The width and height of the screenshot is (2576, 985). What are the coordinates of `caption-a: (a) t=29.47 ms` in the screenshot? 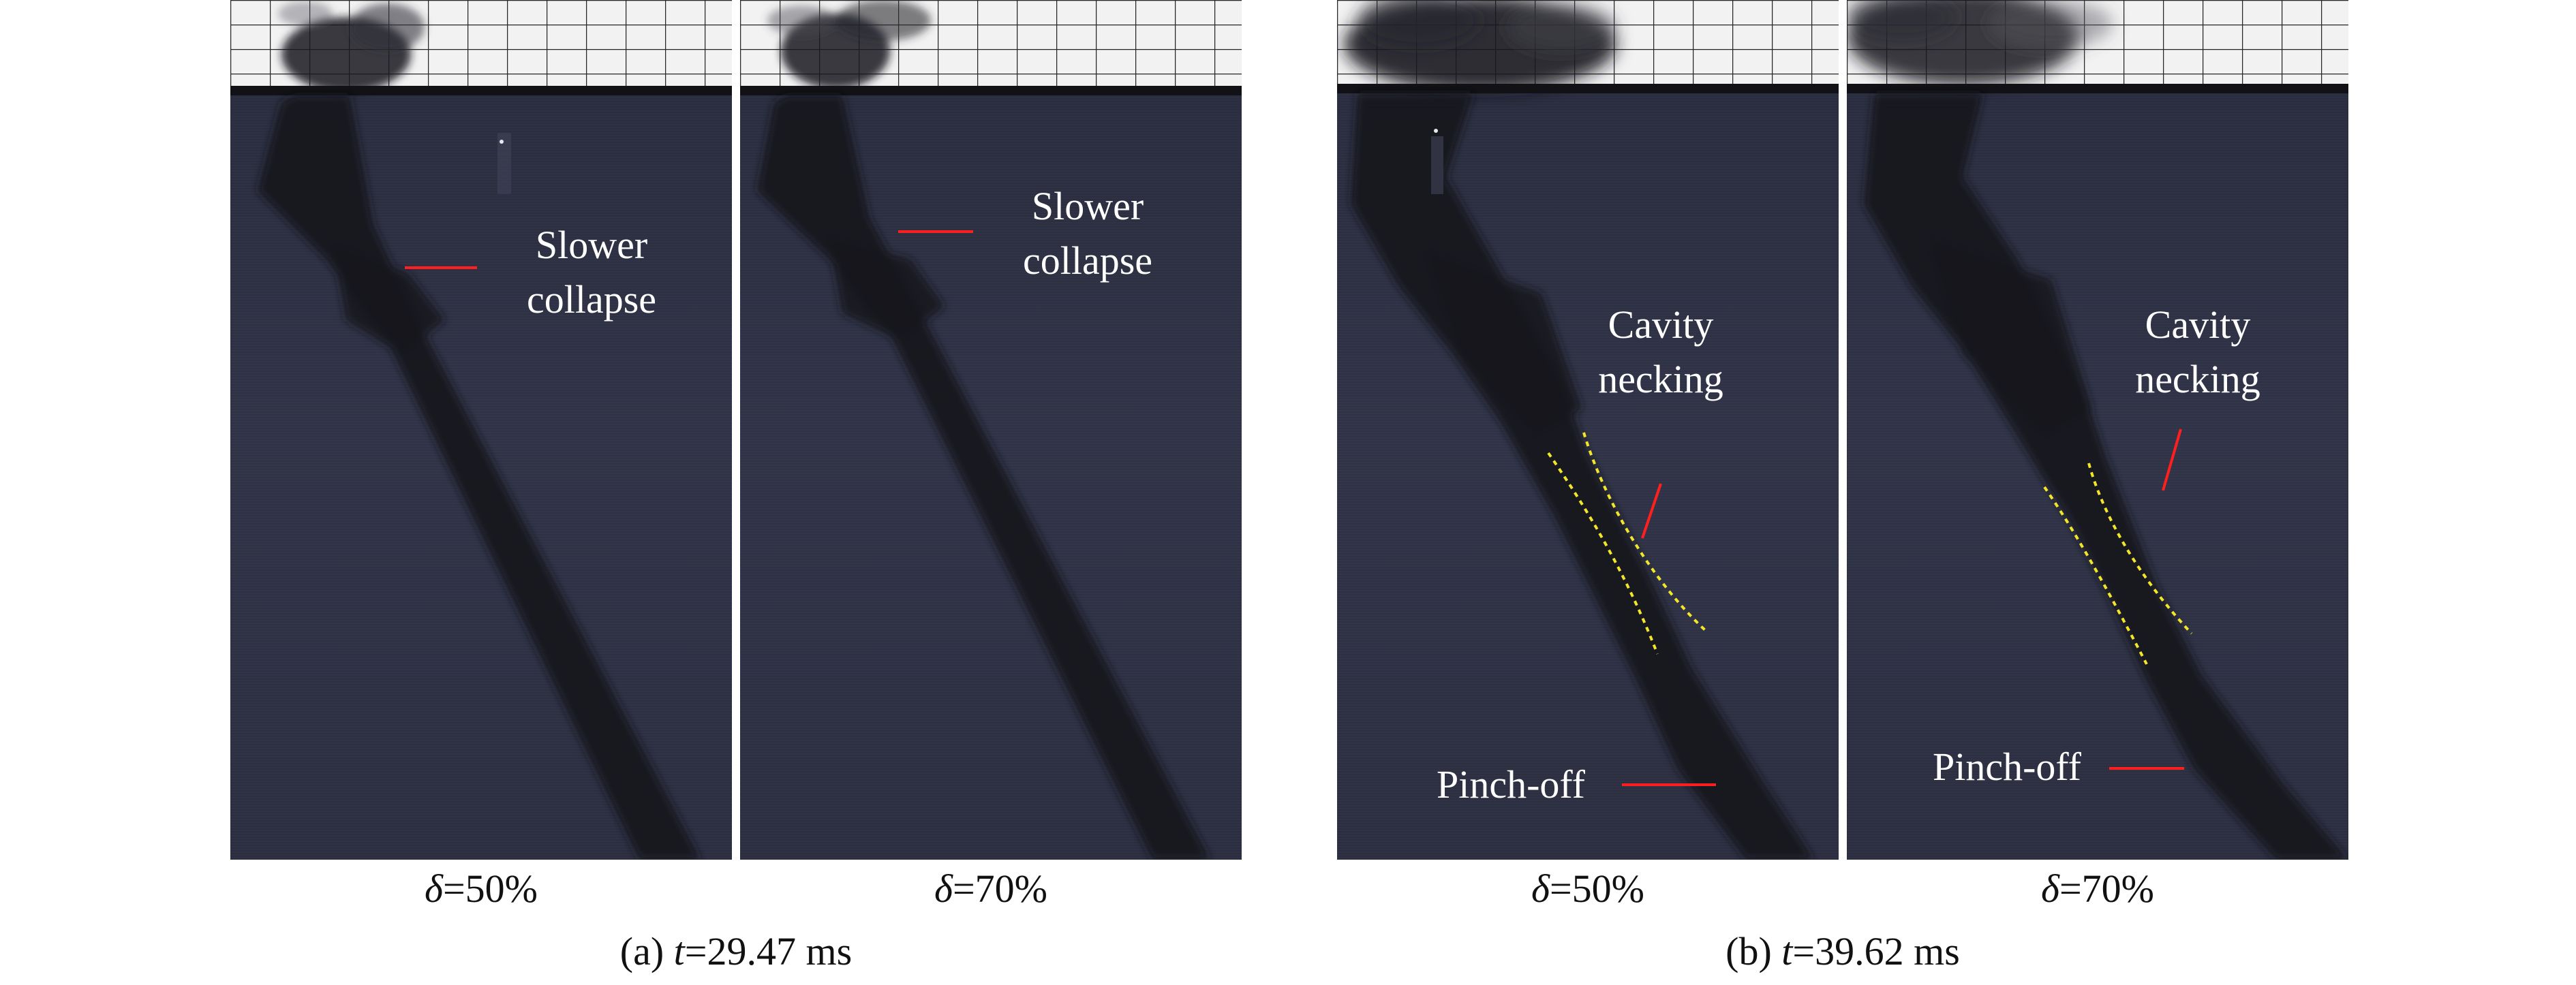 It's located at (736, 951).